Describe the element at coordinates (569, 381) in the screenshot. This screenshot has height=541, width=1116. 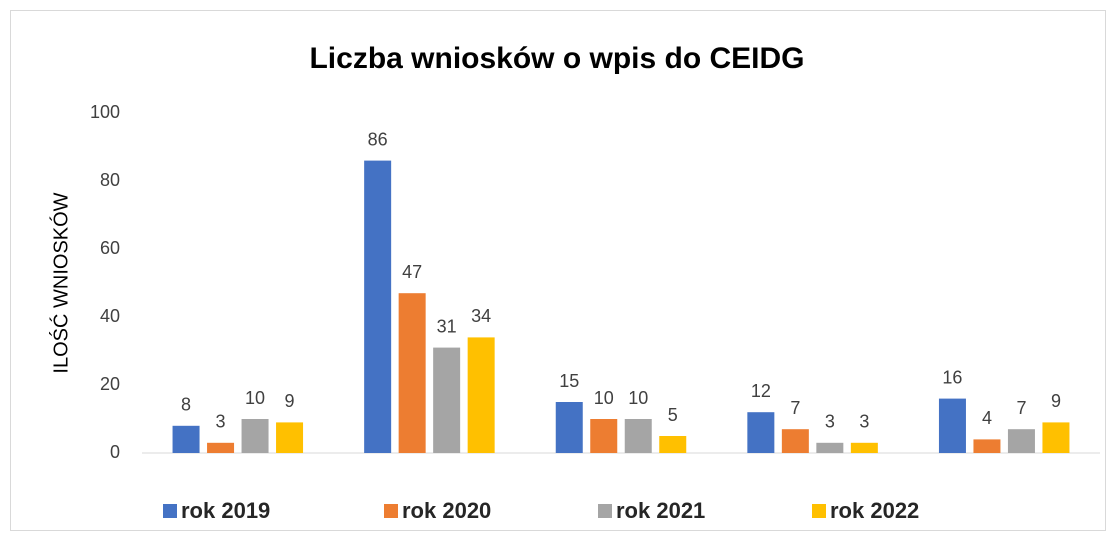
I see `data-label: 15` at that location.